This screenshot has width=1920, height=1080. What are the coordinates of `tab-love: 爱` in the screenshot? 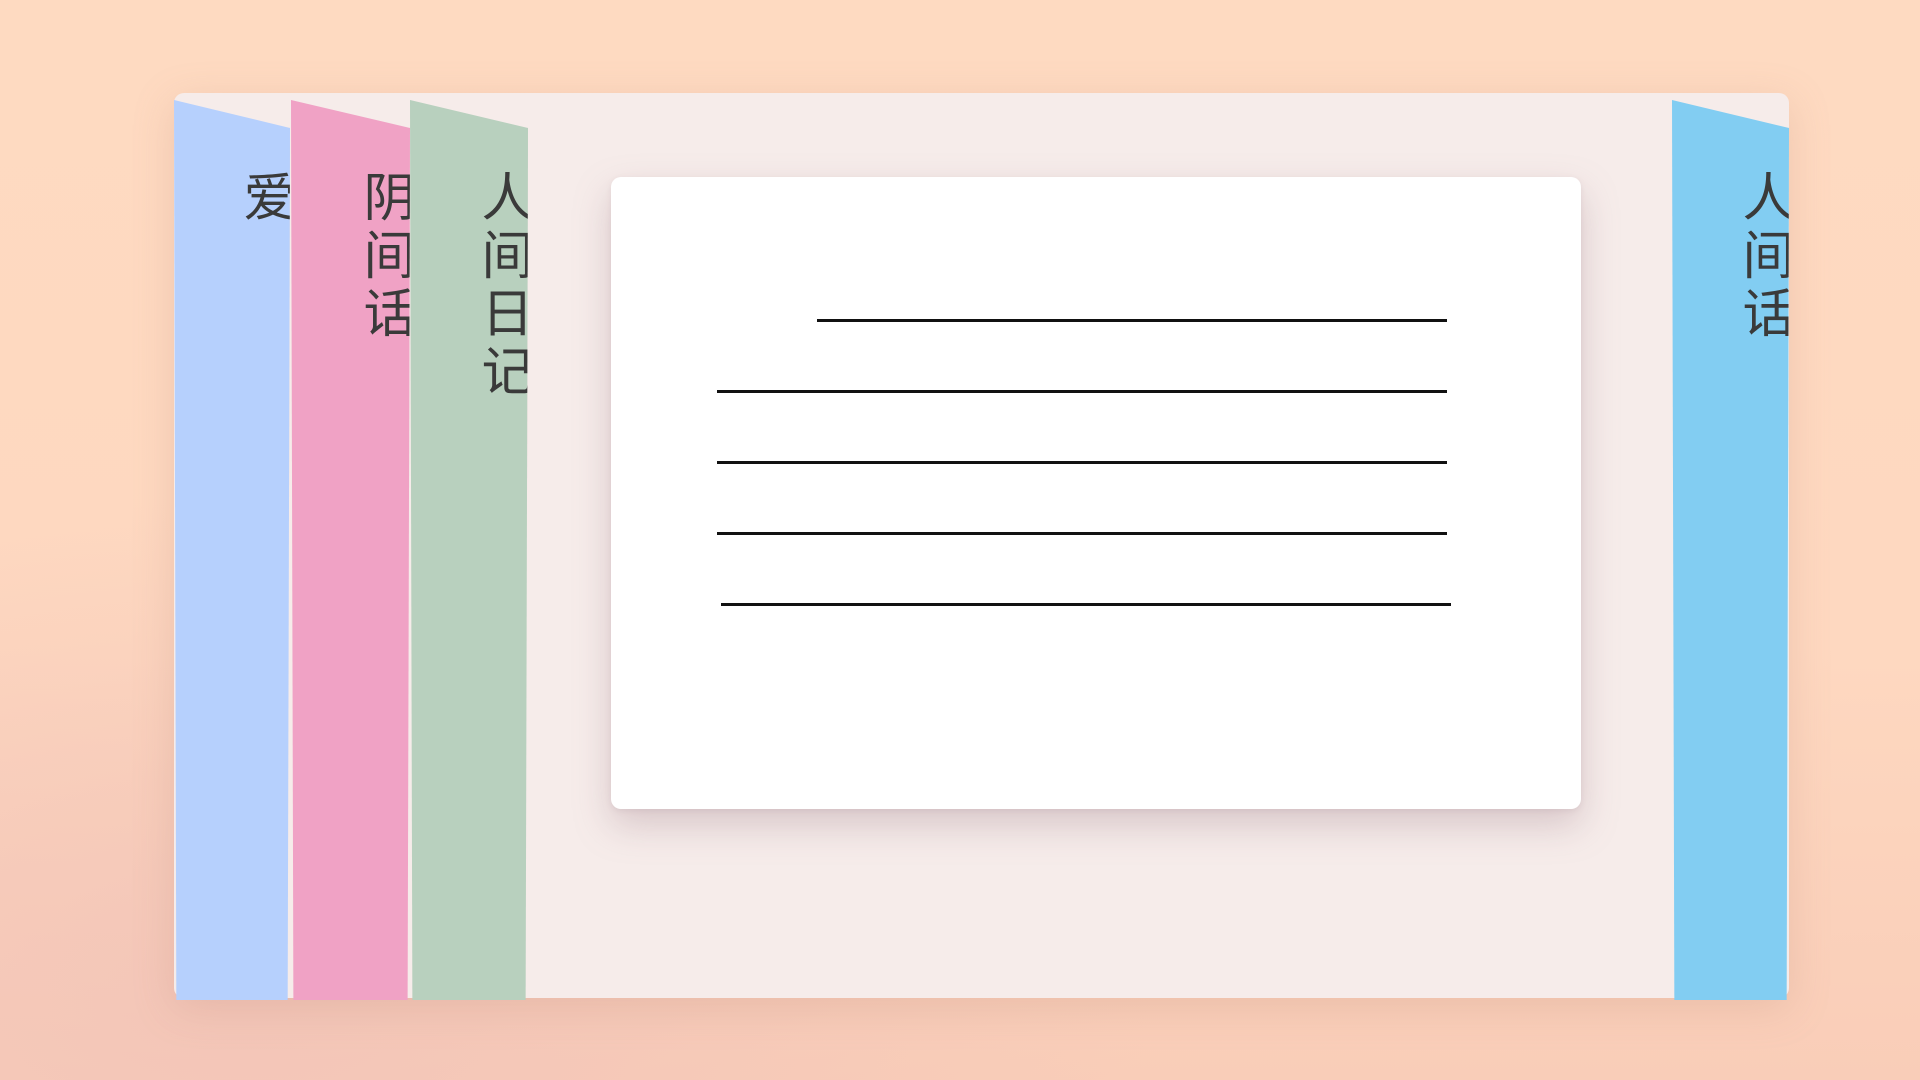 It's located at (232, 550).